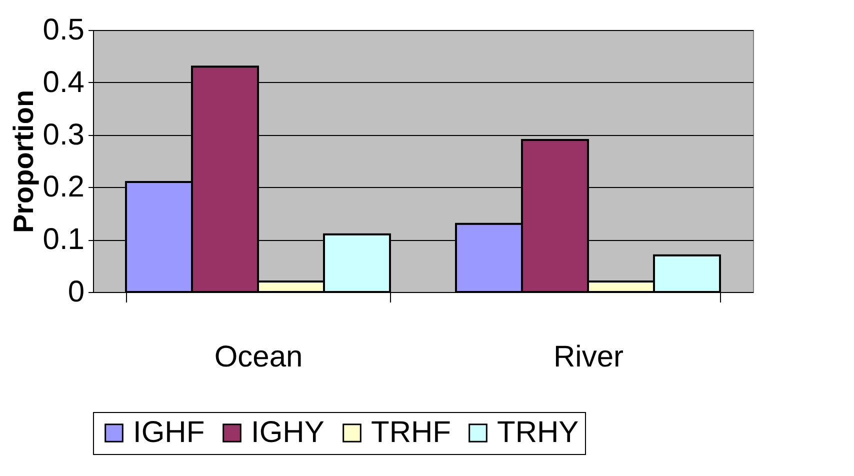 This screenshot has height=476, width=854. I want to click on y-tick-label: 0.4, so click(63, 82).